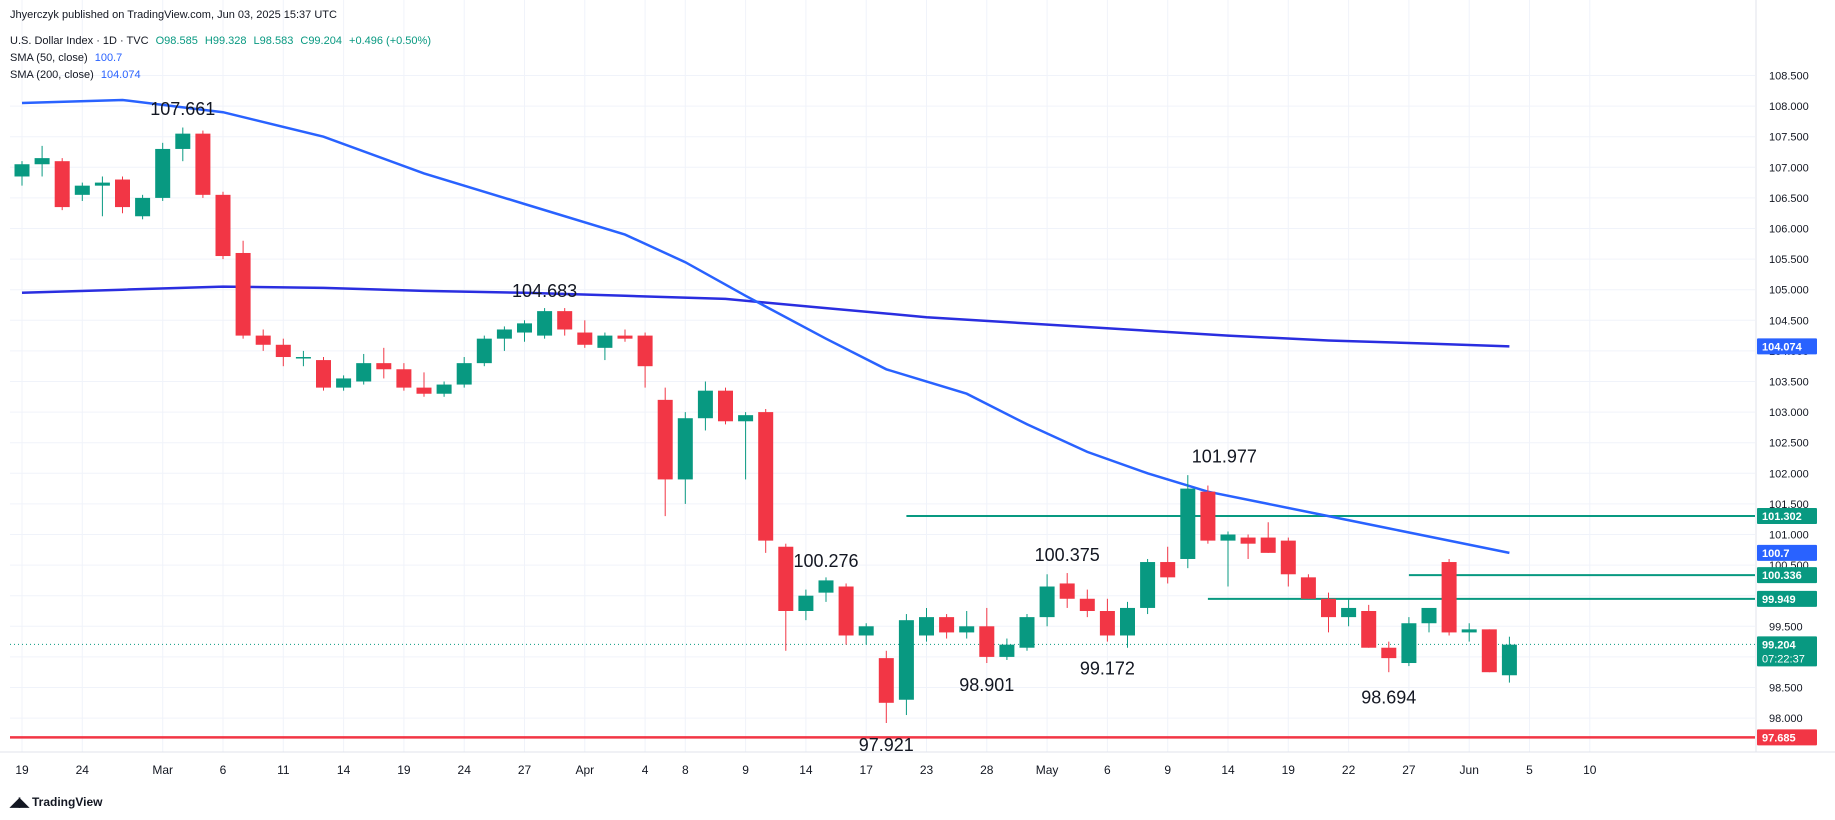  Describe the element at coordinates (1789, 444) in the screenshot. I see `y-tick-label: 102.500` at that location.